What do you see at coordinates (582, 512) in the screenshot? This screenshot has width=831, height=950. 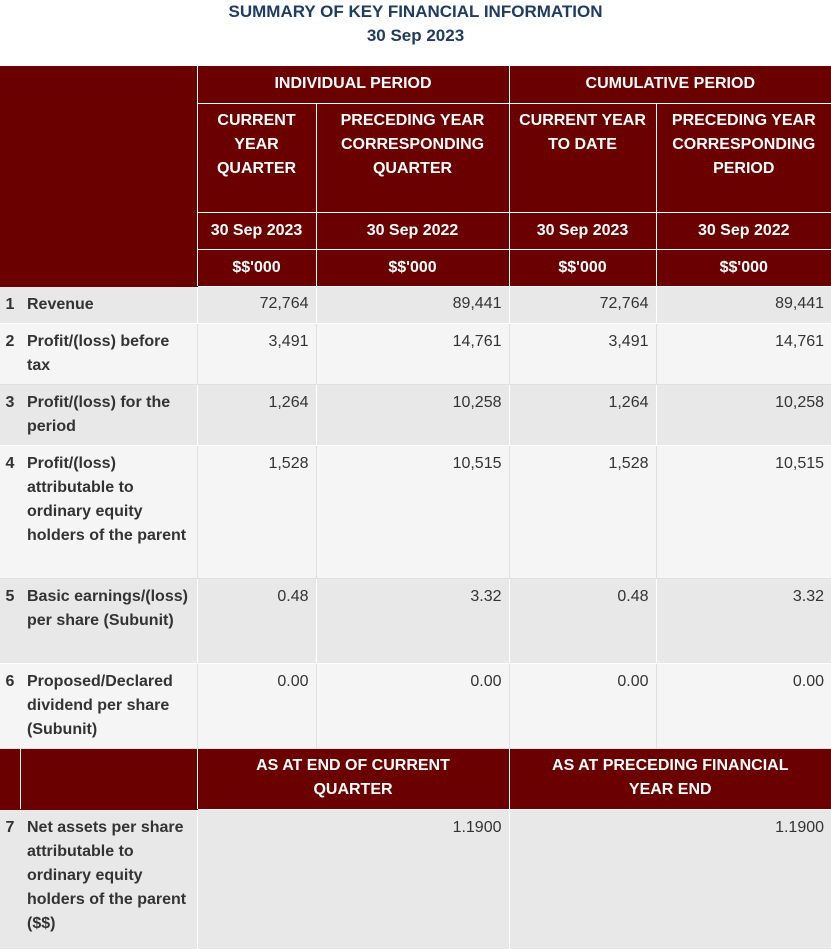 I see `value-current-ytd: 1,528` at bounding box center [582, 512].